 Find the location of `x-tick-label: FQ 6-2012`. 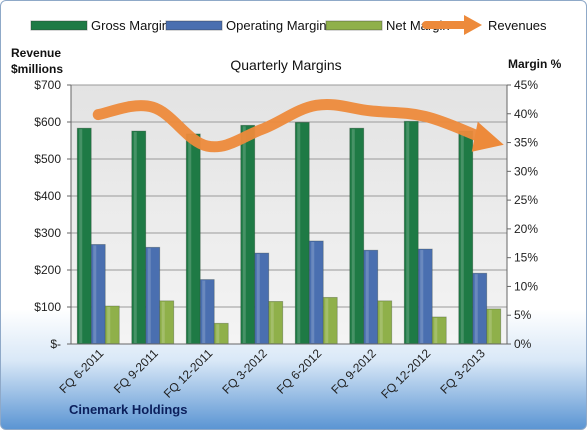

x-tick-label: FQ 6-2012 is located at coordinates (299, 371).